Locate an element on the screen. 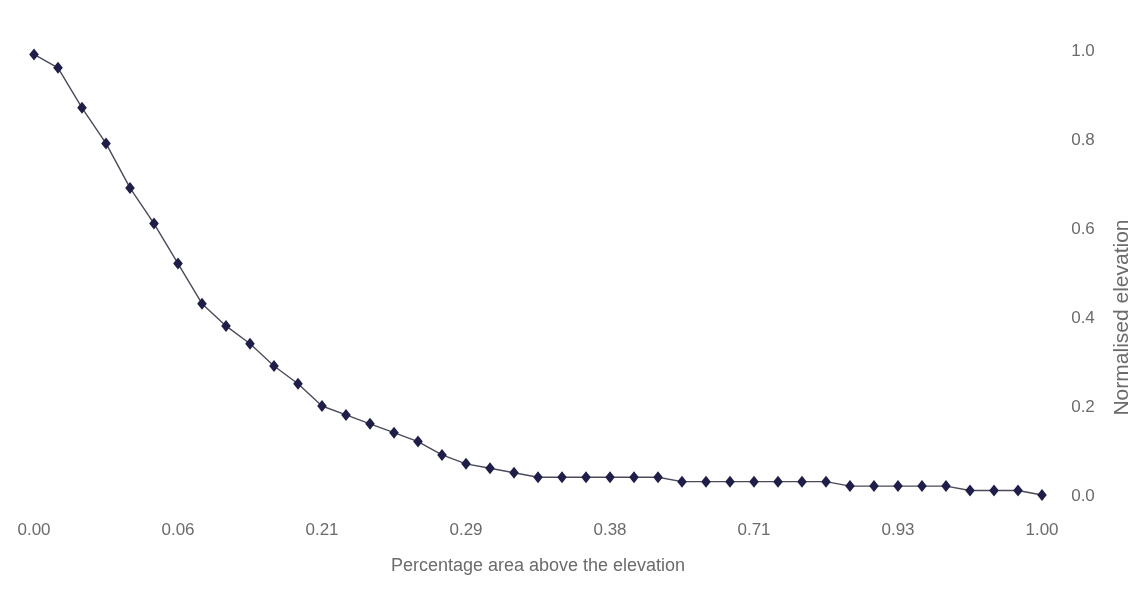  y-tick-label: 0.8 is located at coordinates (1083, 139).